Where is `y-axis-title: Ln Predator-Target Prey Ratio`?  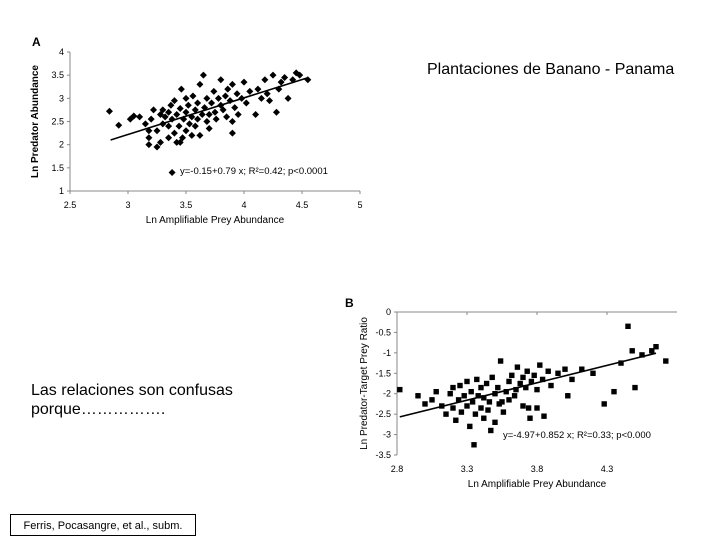
y-axis-title: Ln Predator-Target Prey Ratio is located at coordinates (364, 383).